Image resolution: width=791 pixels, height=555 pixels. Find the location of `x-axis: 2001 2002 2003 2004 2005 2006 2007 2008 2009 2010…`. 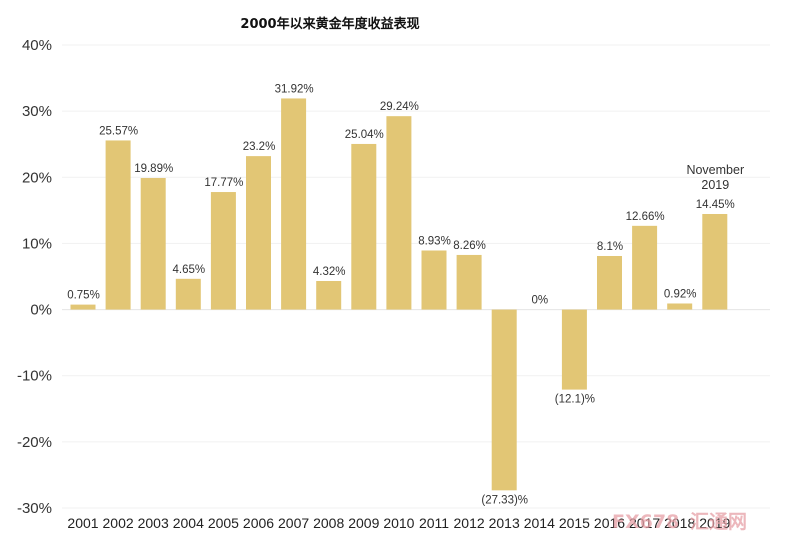

x-axis: 2001 2002 2003 2004 2005 2006 2007 2008 2009 2010… is located at coordinates (398, 523).